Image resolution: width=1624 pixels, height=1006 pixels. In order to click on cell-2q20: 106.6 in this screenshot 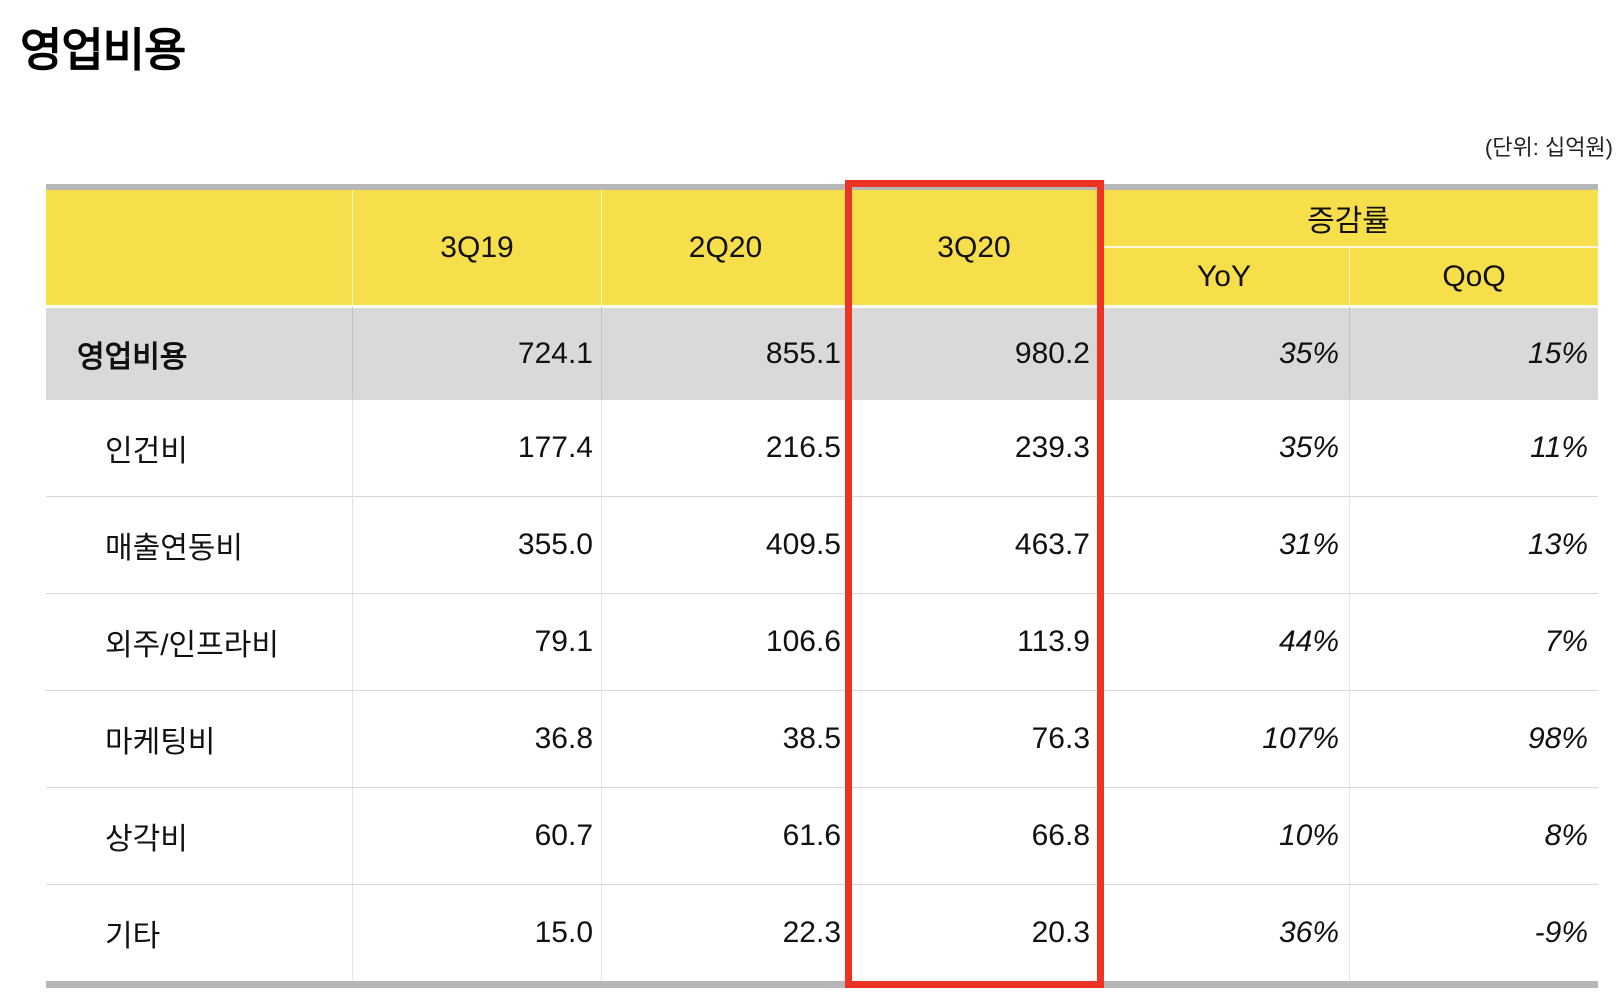, I will do `click(725, 641)`.